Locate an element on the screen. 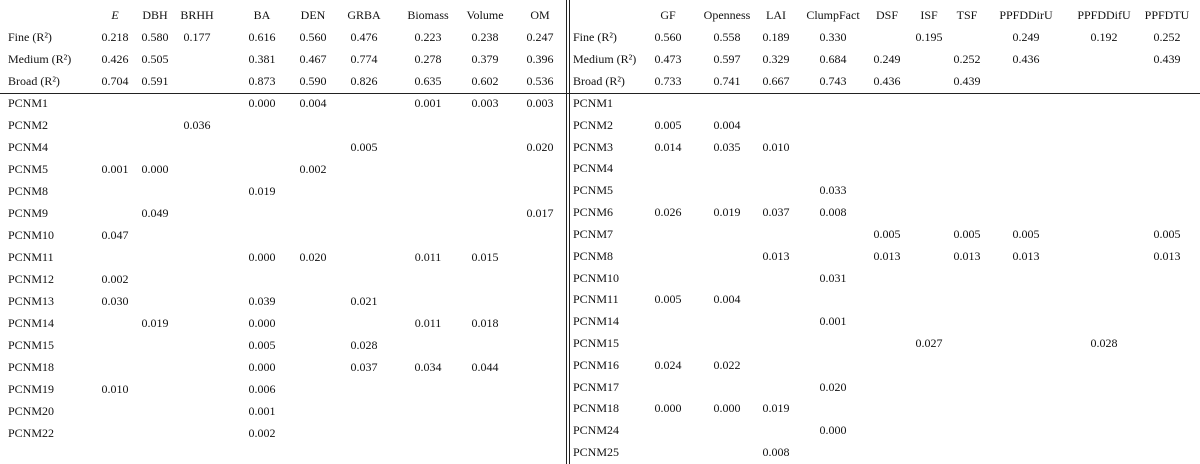 This screenshot has height=464, width=1200. table-cell: 0.238 is located at coordinates (485, 37).